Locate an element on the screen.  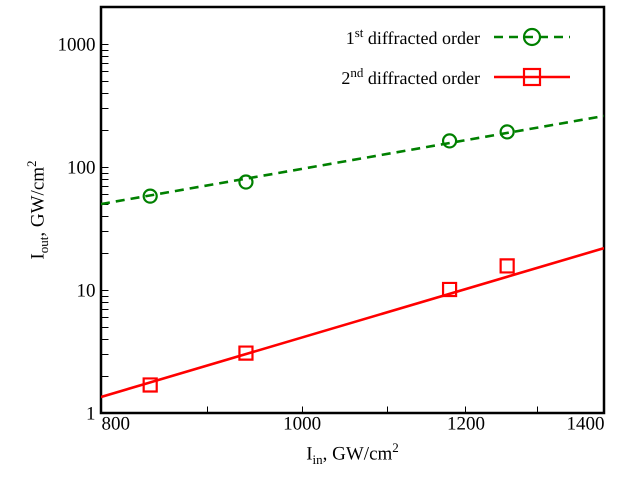
legend-label: 2$^{nd}$ diffracted order is located at coordinates (410, 77).